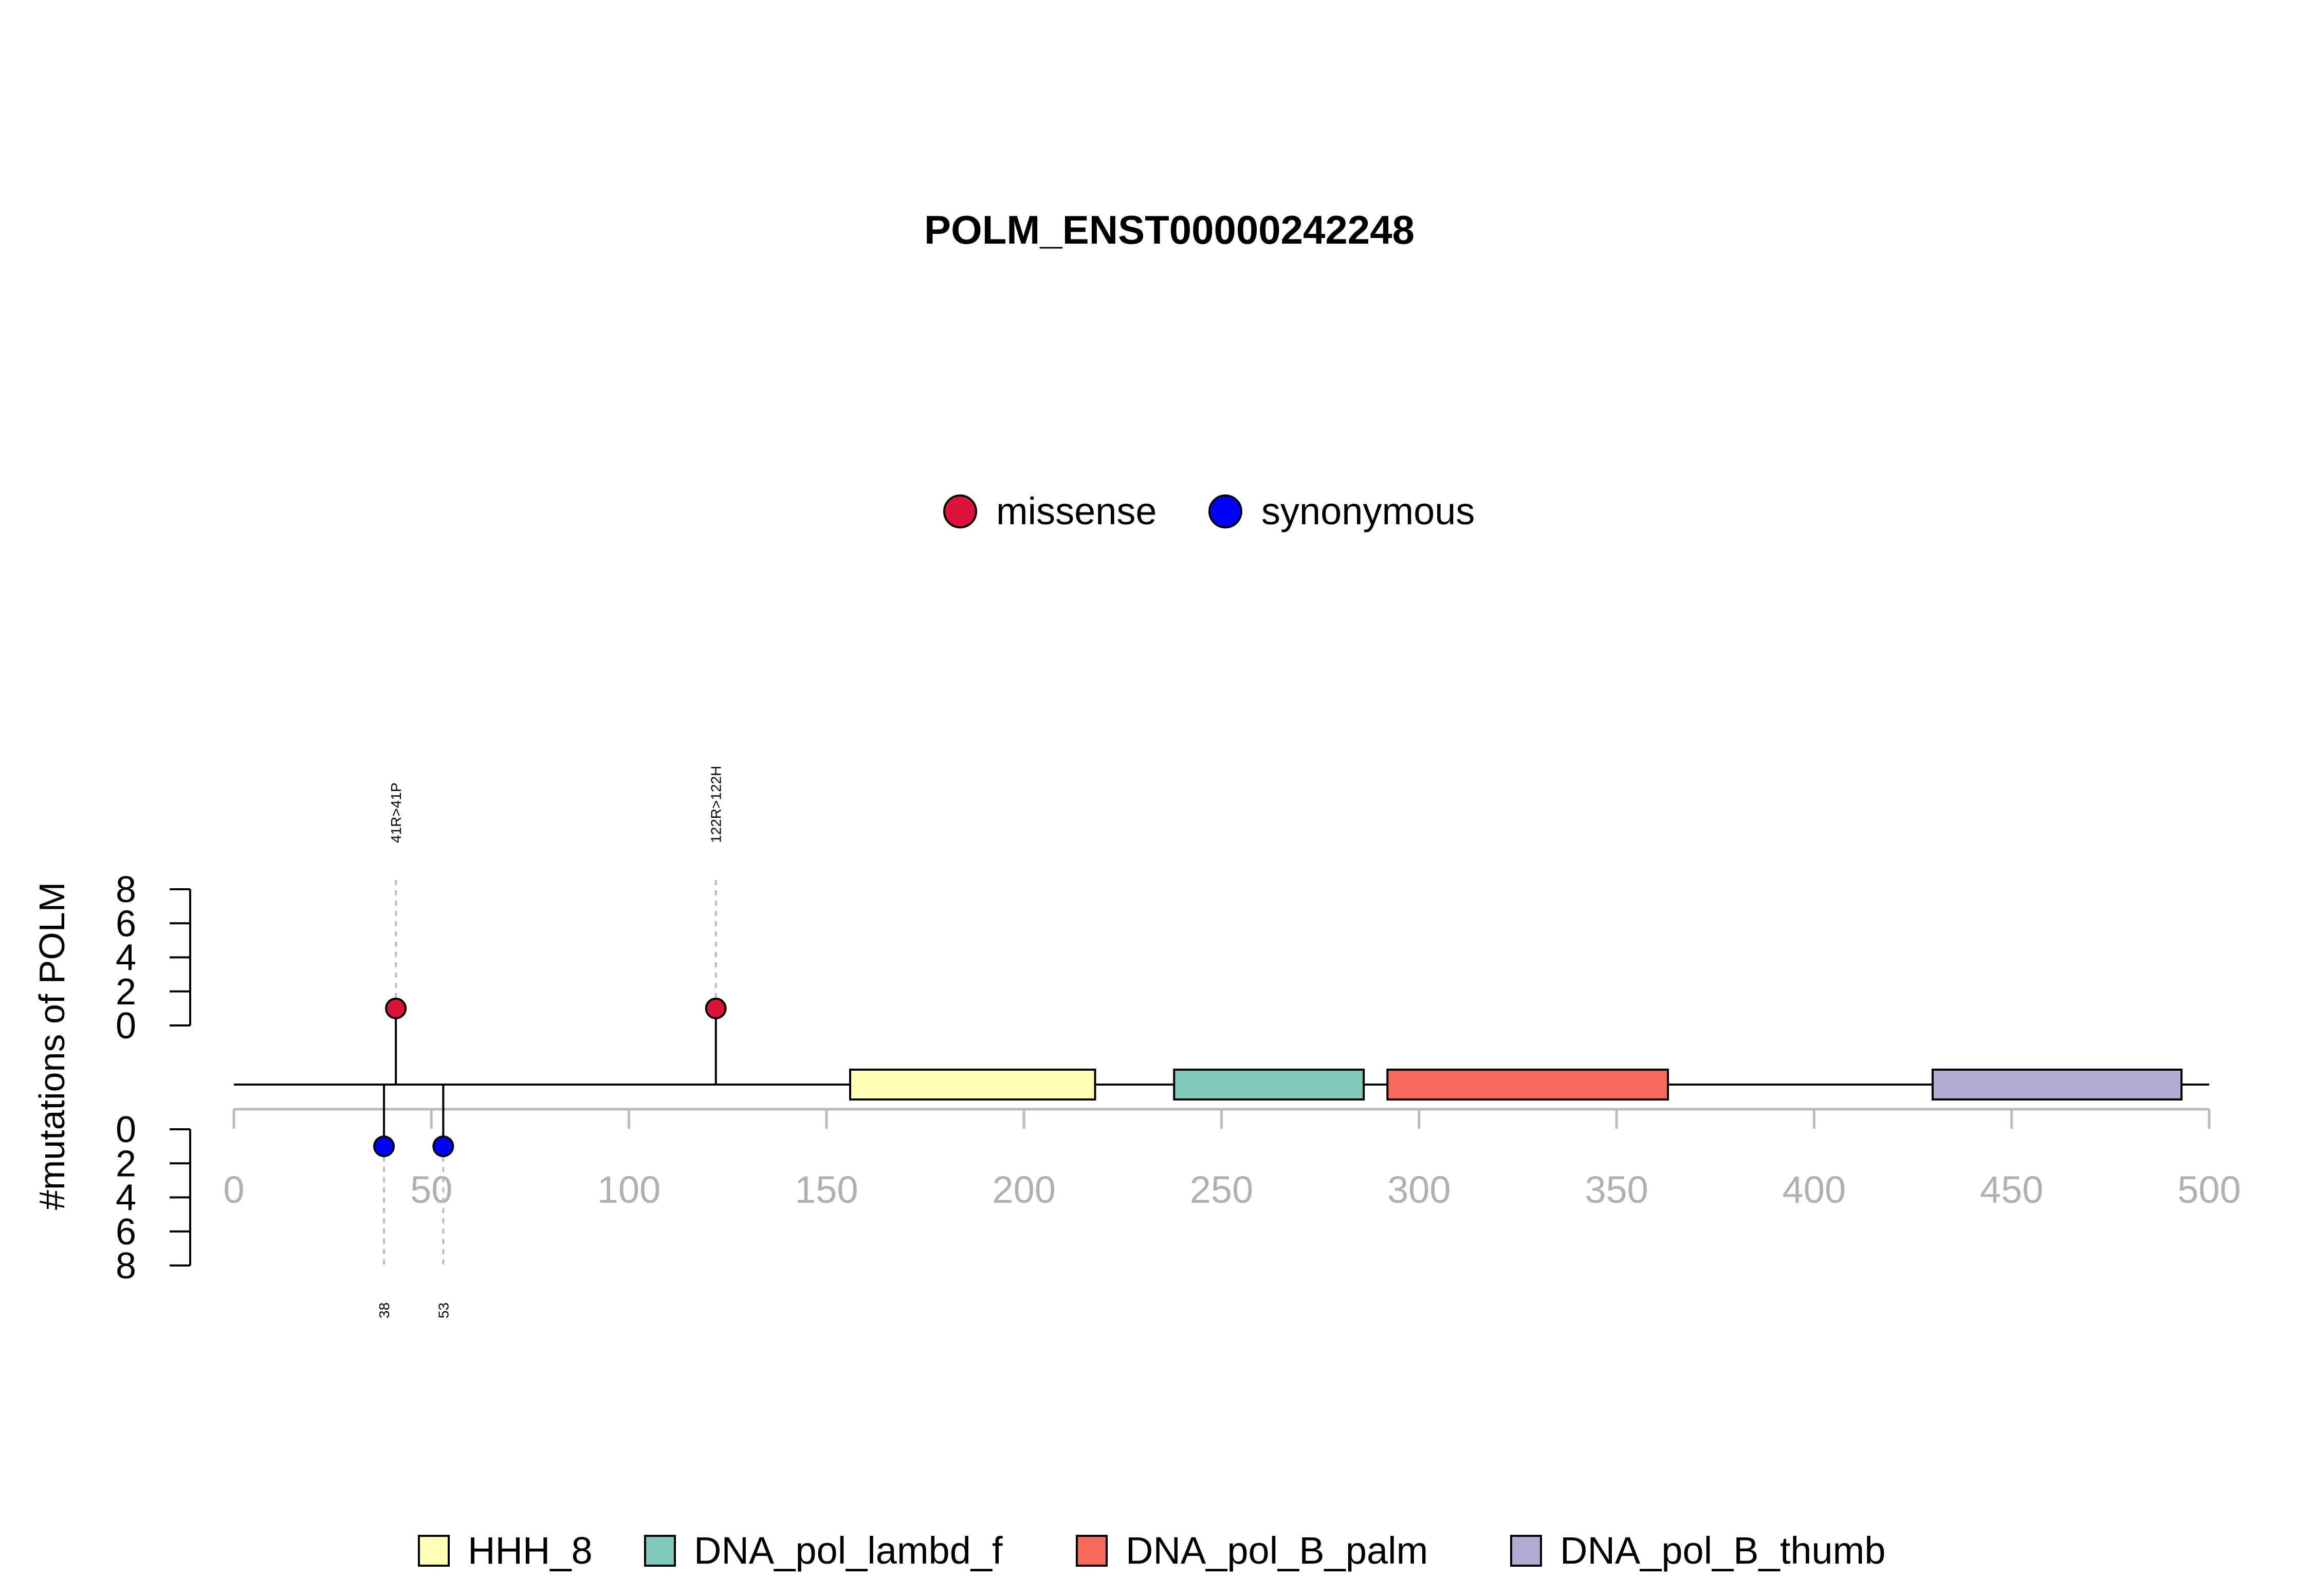 The image size is (2313, 1596). Describe the element at coordinates (2057, 1084) in the screenshot. I see `domain-DNA_pol_B_thumb` at that location.